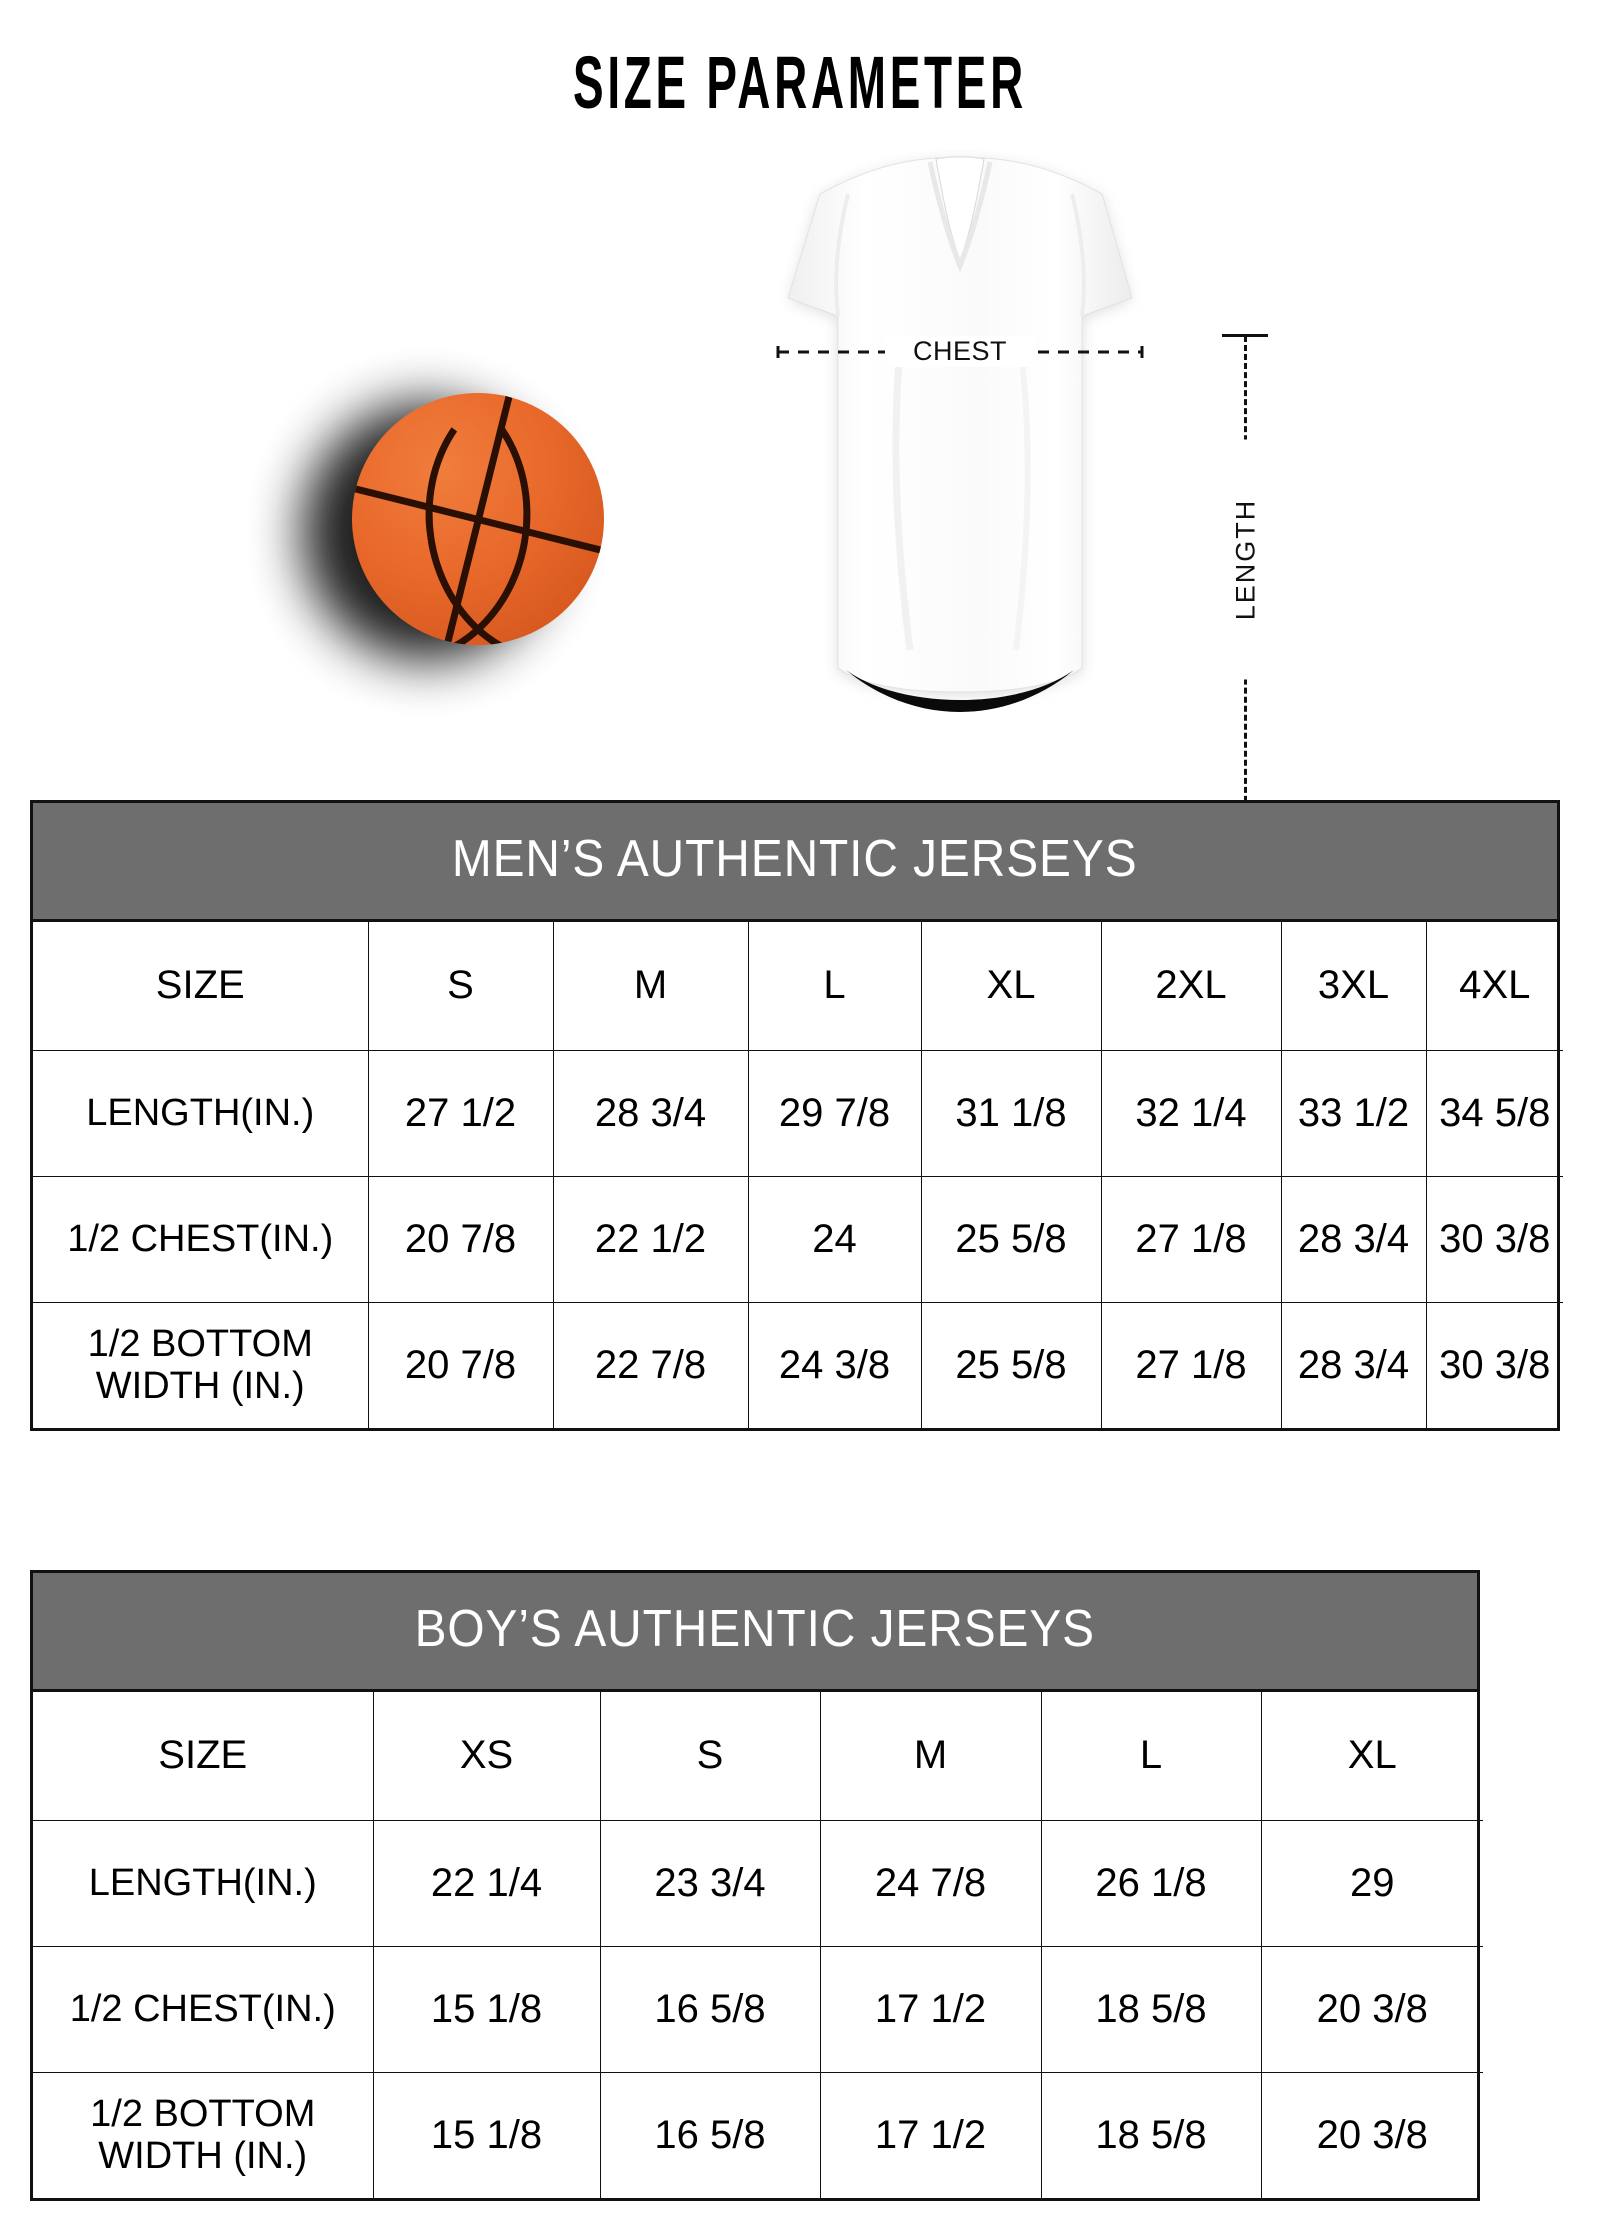 The image size is (1600, 2233). Describe the element at coordinates (960, 351) in the screenshot. I see `chest-label: CHEST` at that location.